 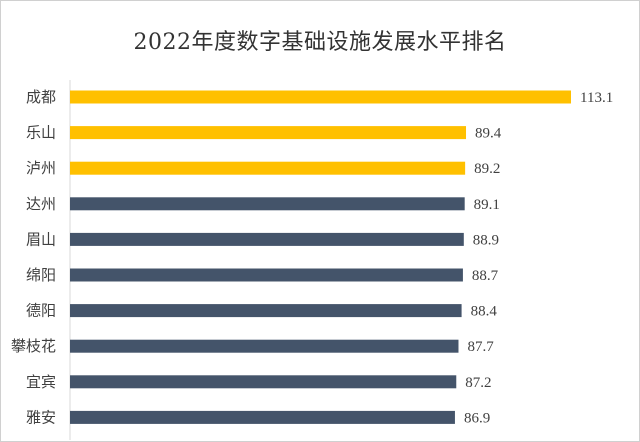 I want to click on category-label: 达州, so click(x=41, y=204).